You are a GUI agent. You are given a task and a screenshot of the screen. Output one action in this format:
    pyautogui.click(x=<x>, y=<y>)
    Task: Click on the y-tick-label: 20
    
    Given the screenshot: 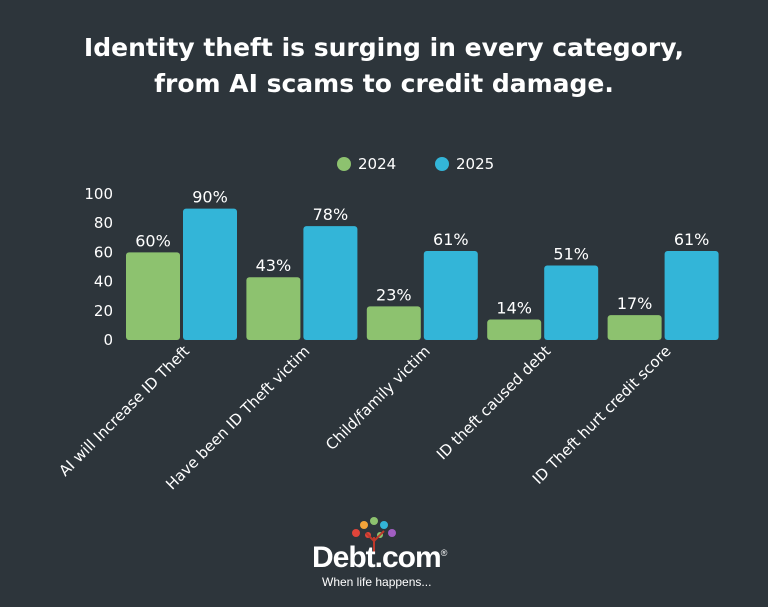 What is the action you would take?
    pyautogui.click(x=103, y=311)
    